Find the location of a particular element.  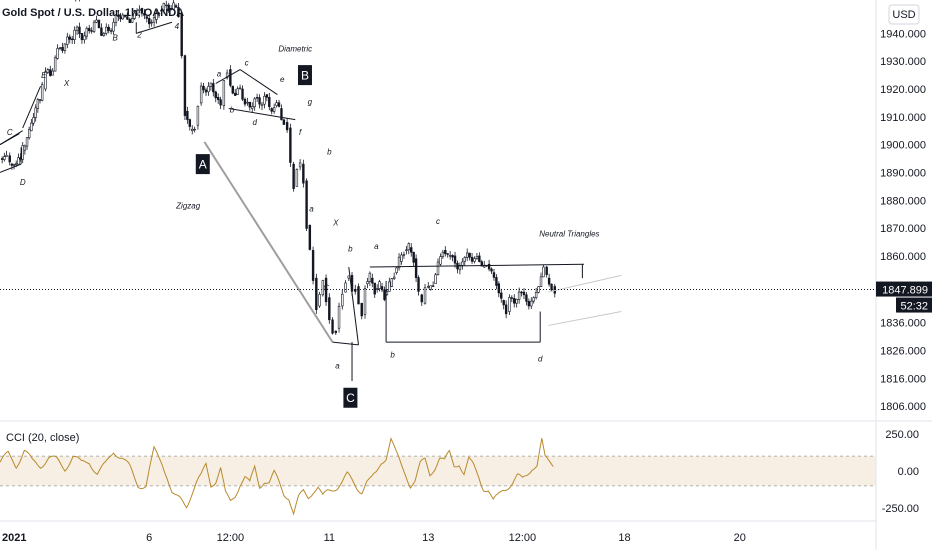

time-tick-label: 12:00 is located at coordinates (231, 538).